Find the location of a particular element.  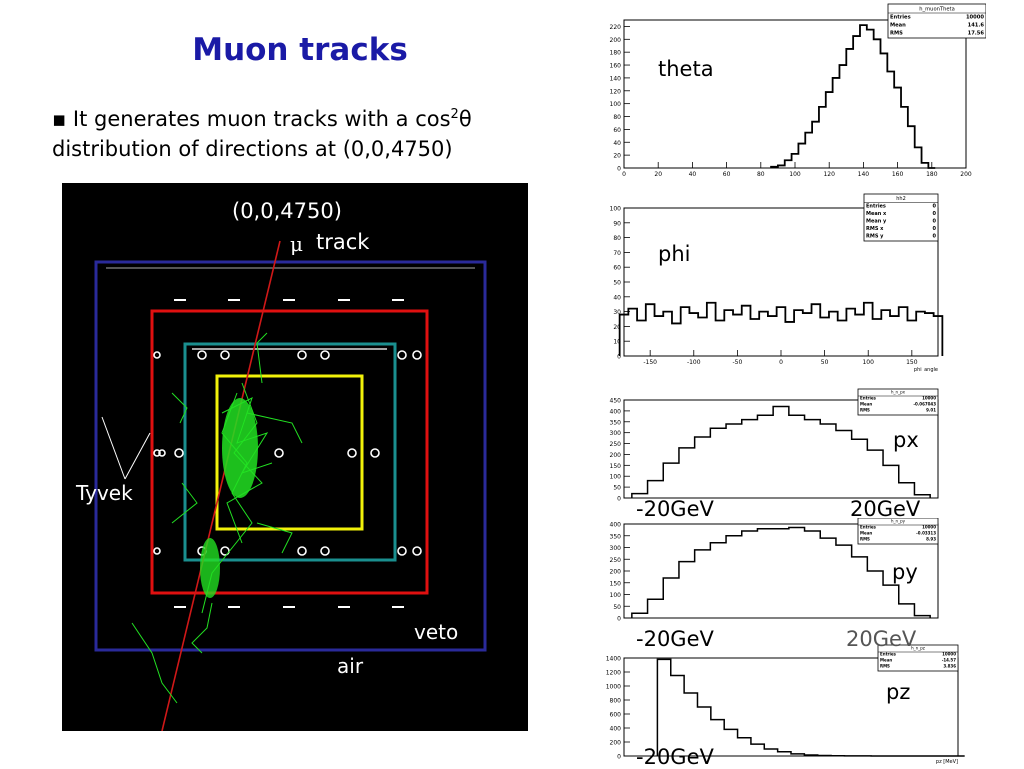

pmt-dashes-bottom is located at coordinates (289, 607).